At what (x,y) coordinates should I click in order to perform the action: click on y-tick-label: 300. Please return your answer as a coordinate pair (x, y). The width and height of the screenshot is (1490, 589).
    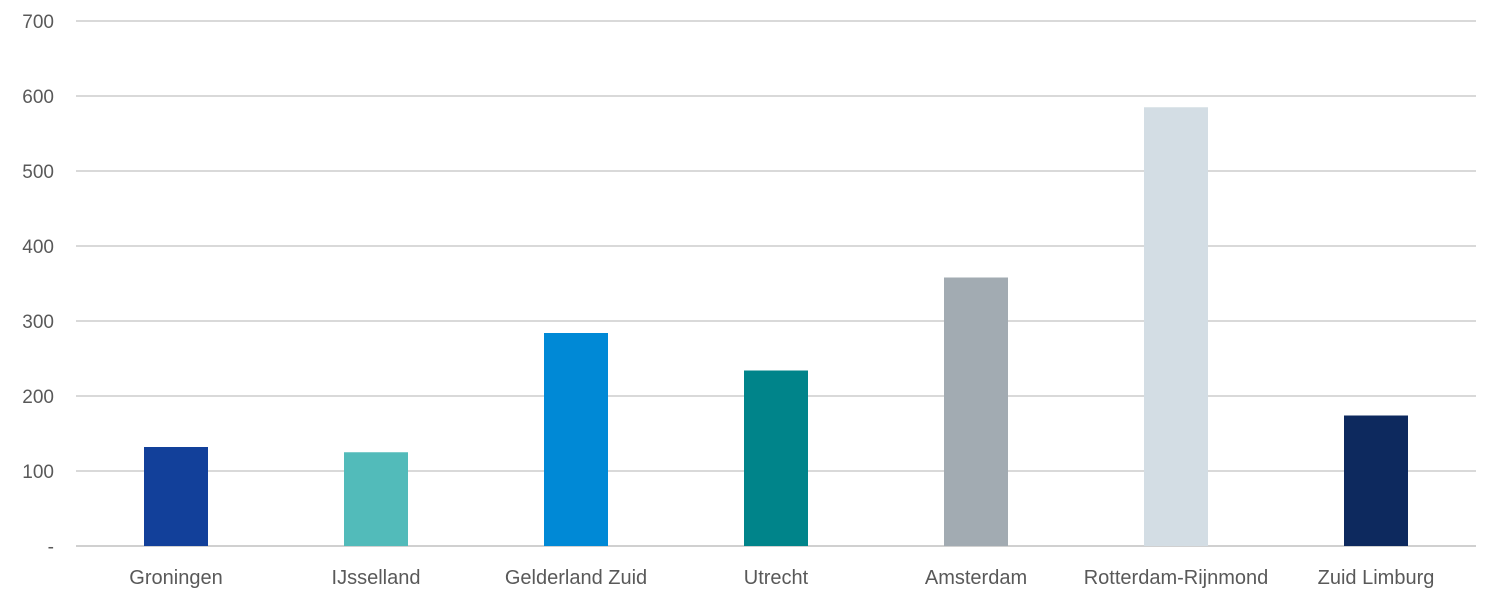
    Looking at the image, I should click on (38, 322).